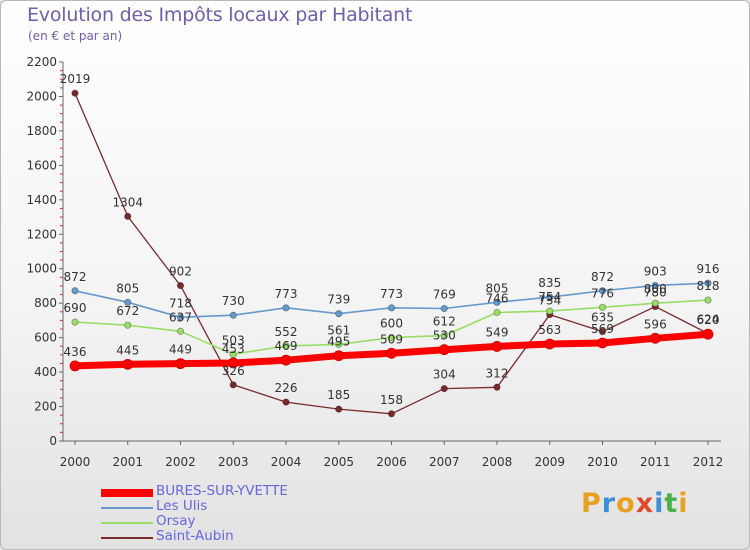  Describe the element at coordinates (41, 234) in the screenshot. I see `y-tick-label: 1200` at that location.